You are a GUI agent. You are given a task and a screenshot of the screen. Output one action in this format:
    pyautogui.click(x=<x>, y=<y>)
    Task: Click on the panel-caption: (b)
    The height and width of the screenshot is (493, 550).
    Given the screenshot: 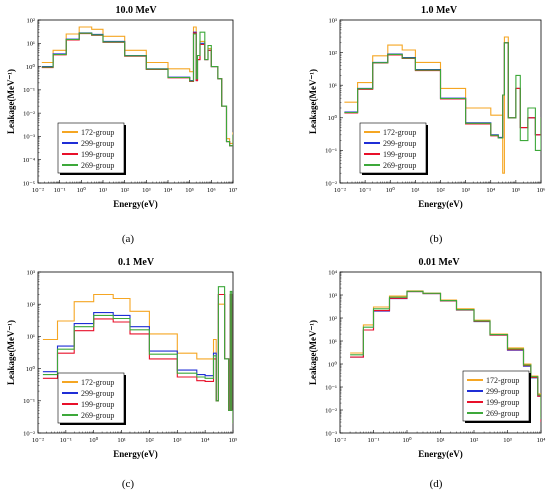 What is the action you would take?
    pyautogui.click(x=436, y=239)
    